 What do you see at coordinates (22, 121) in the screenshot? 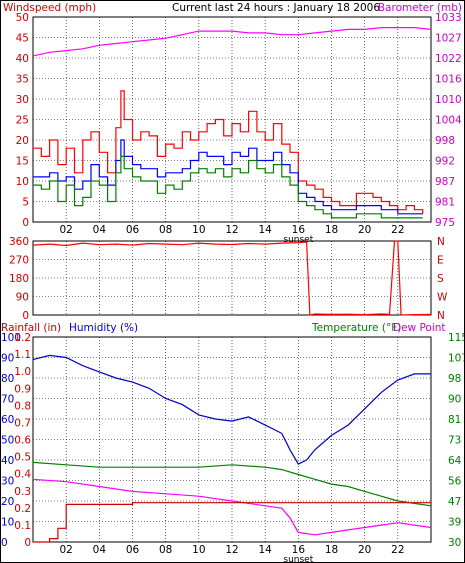
I see `wind-y-tick: 25` at bounding box center [22, 121].